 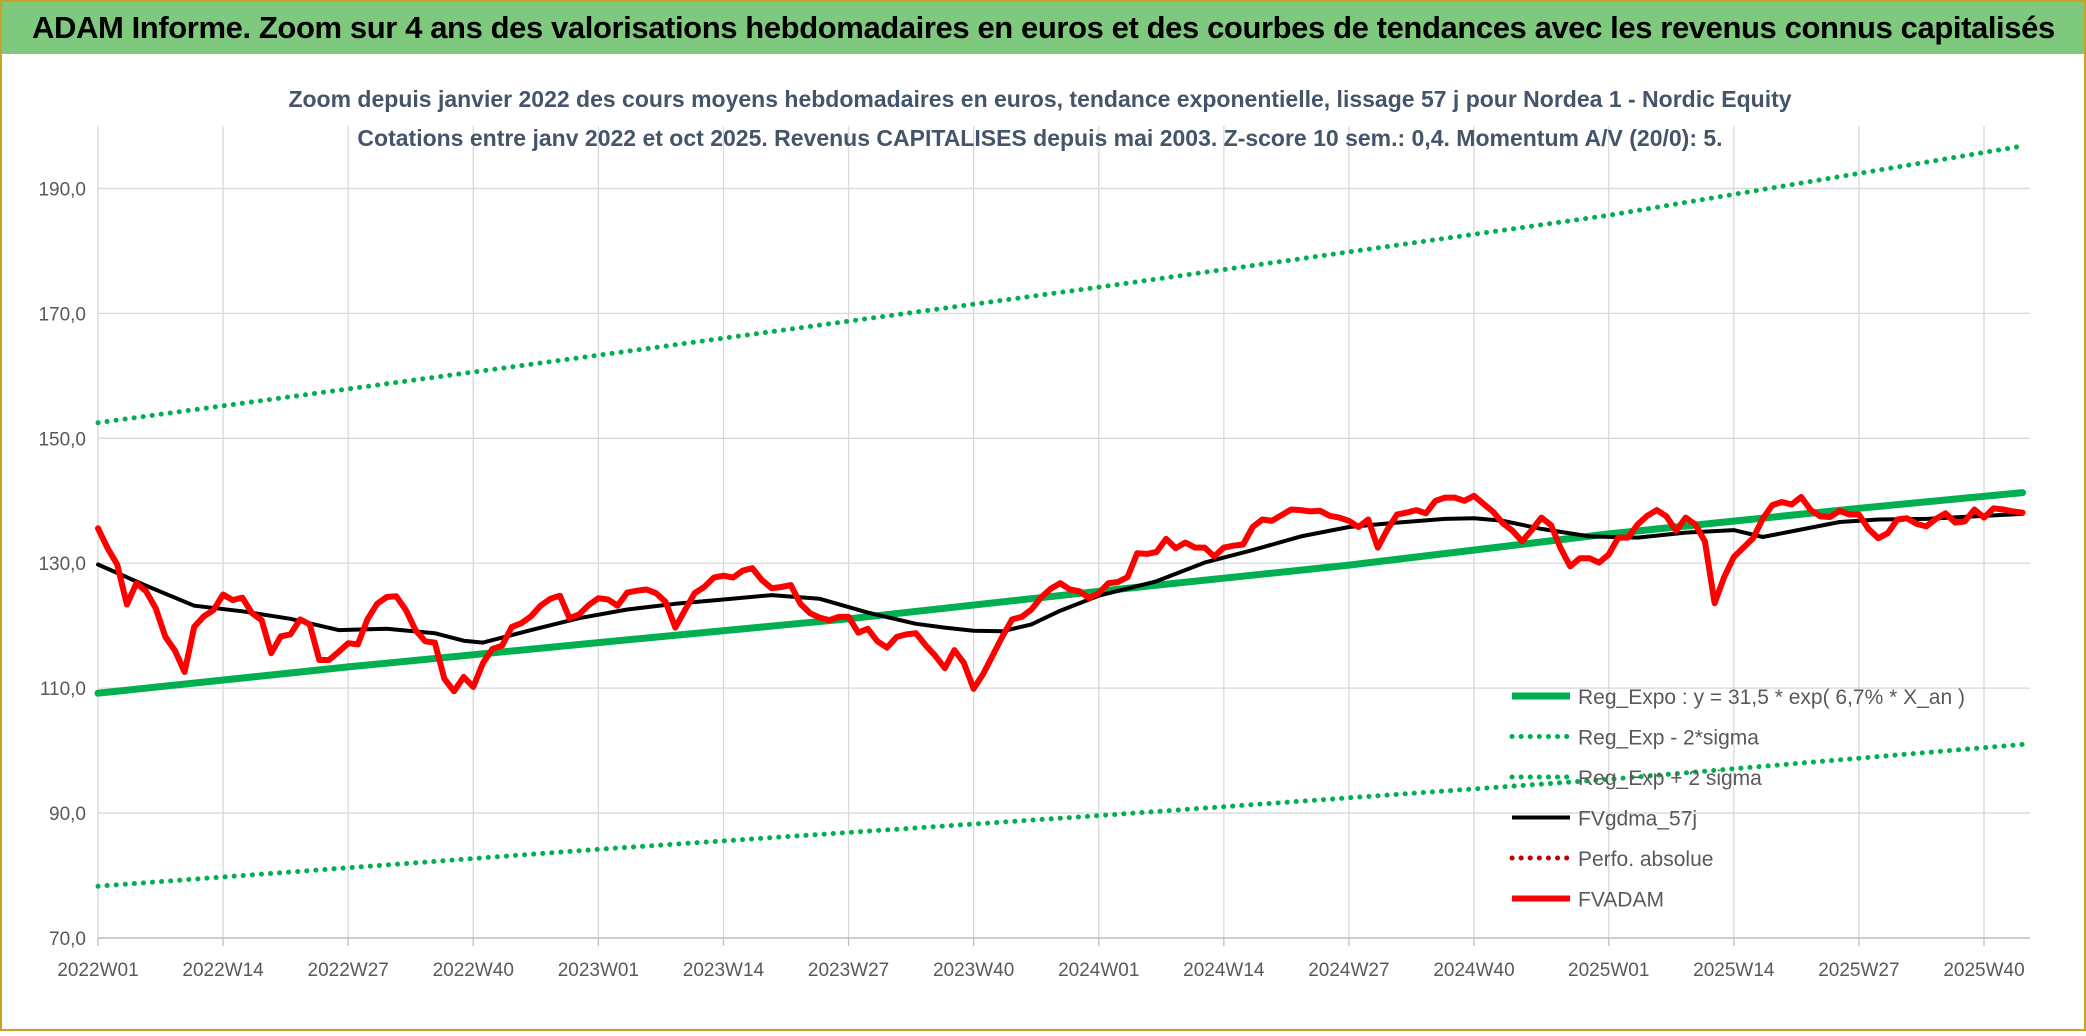 What do you see at coordinates (62, 564) in the screenshot?
I see `y-tick-label: 130,0` at bounding box center [62, 564].